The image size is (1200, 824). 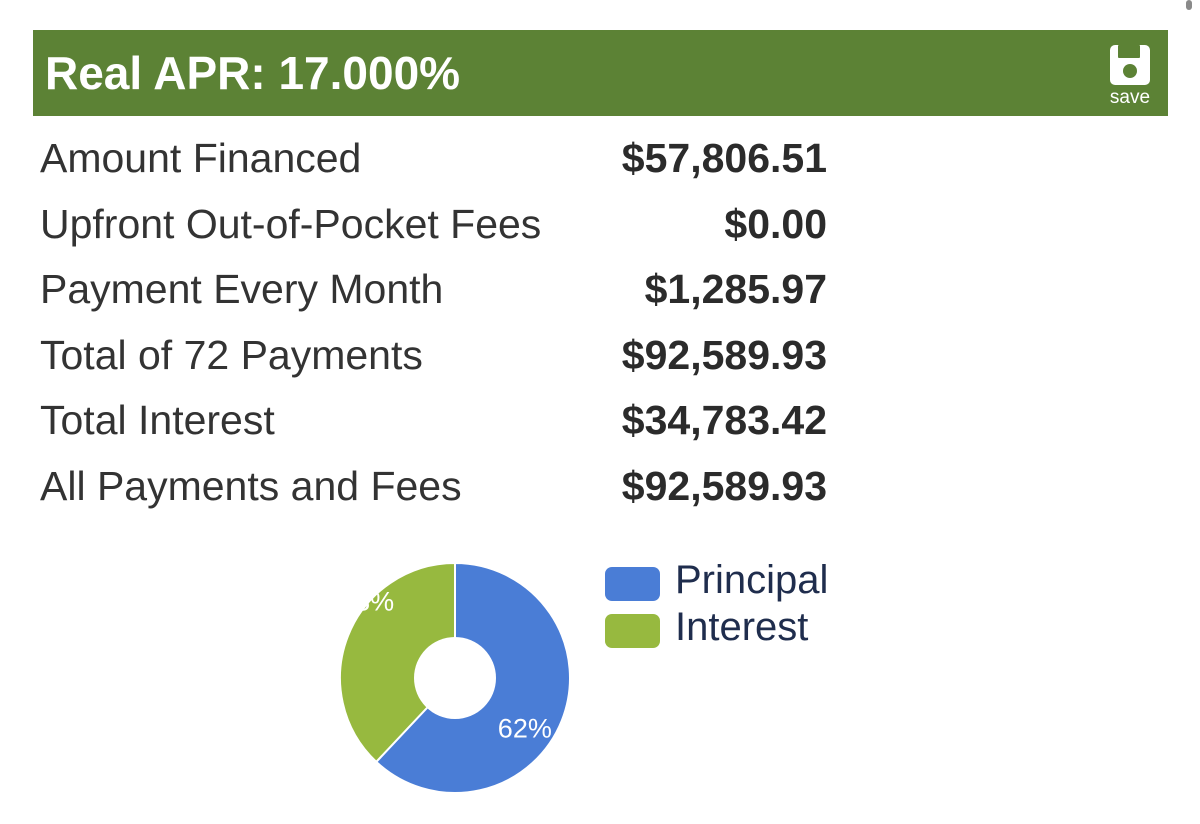 I want to click on all-payments-fees-value: $92,589.93, so click(x=724, y=485).